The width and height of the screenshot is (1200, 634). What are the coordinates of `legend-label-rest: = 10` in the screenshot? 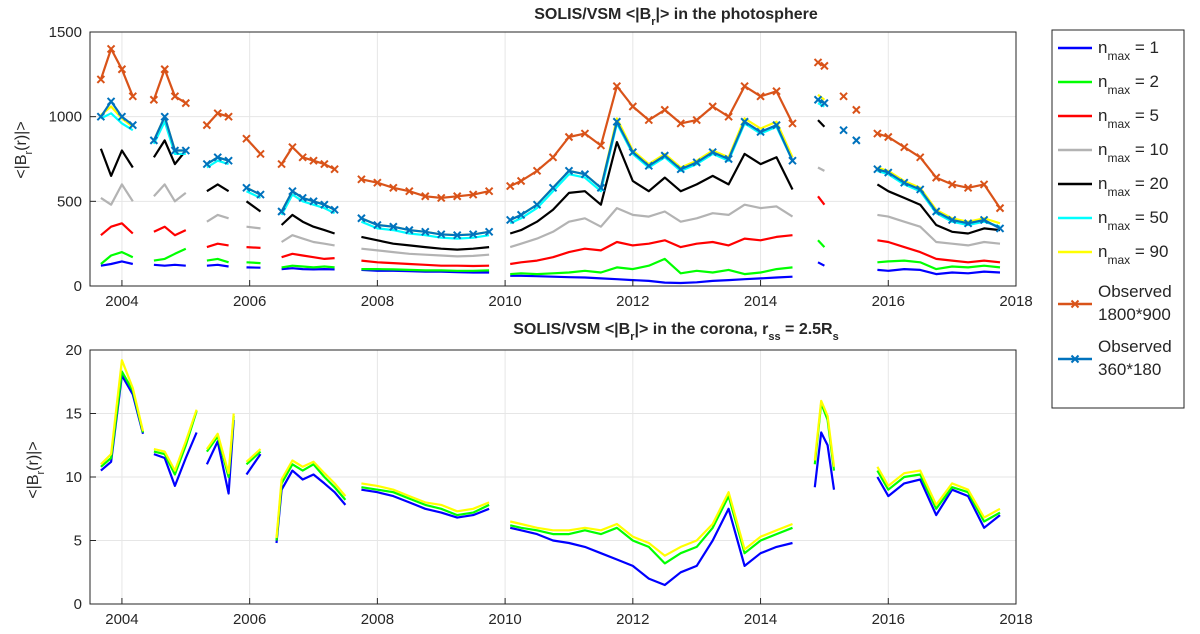 It's located at (1149, 149).